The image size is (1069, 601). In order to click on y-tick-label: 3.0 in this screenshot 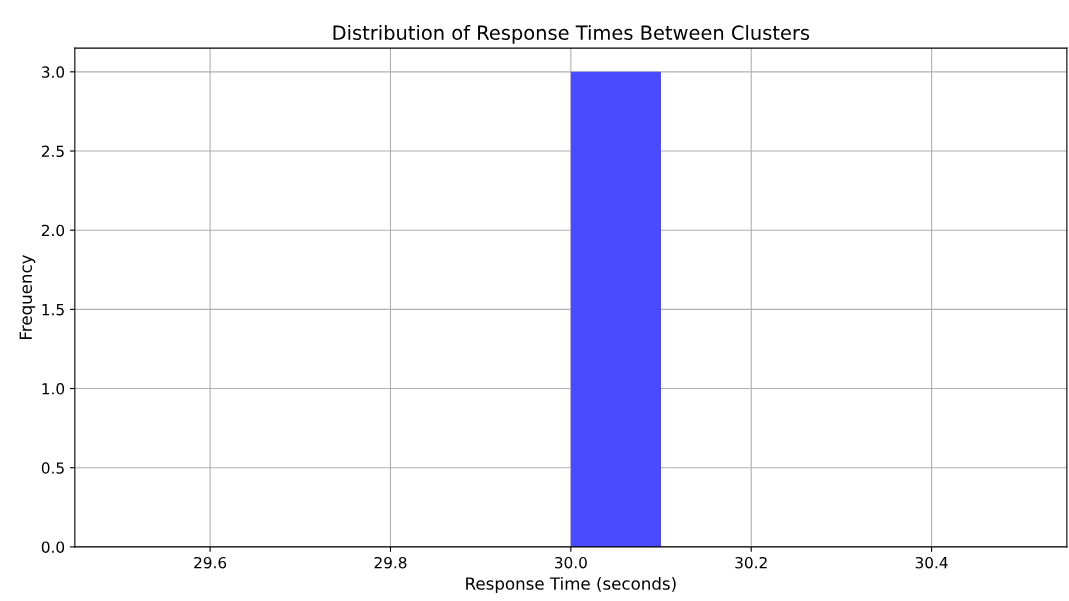, I will do `click(53, 72)`.